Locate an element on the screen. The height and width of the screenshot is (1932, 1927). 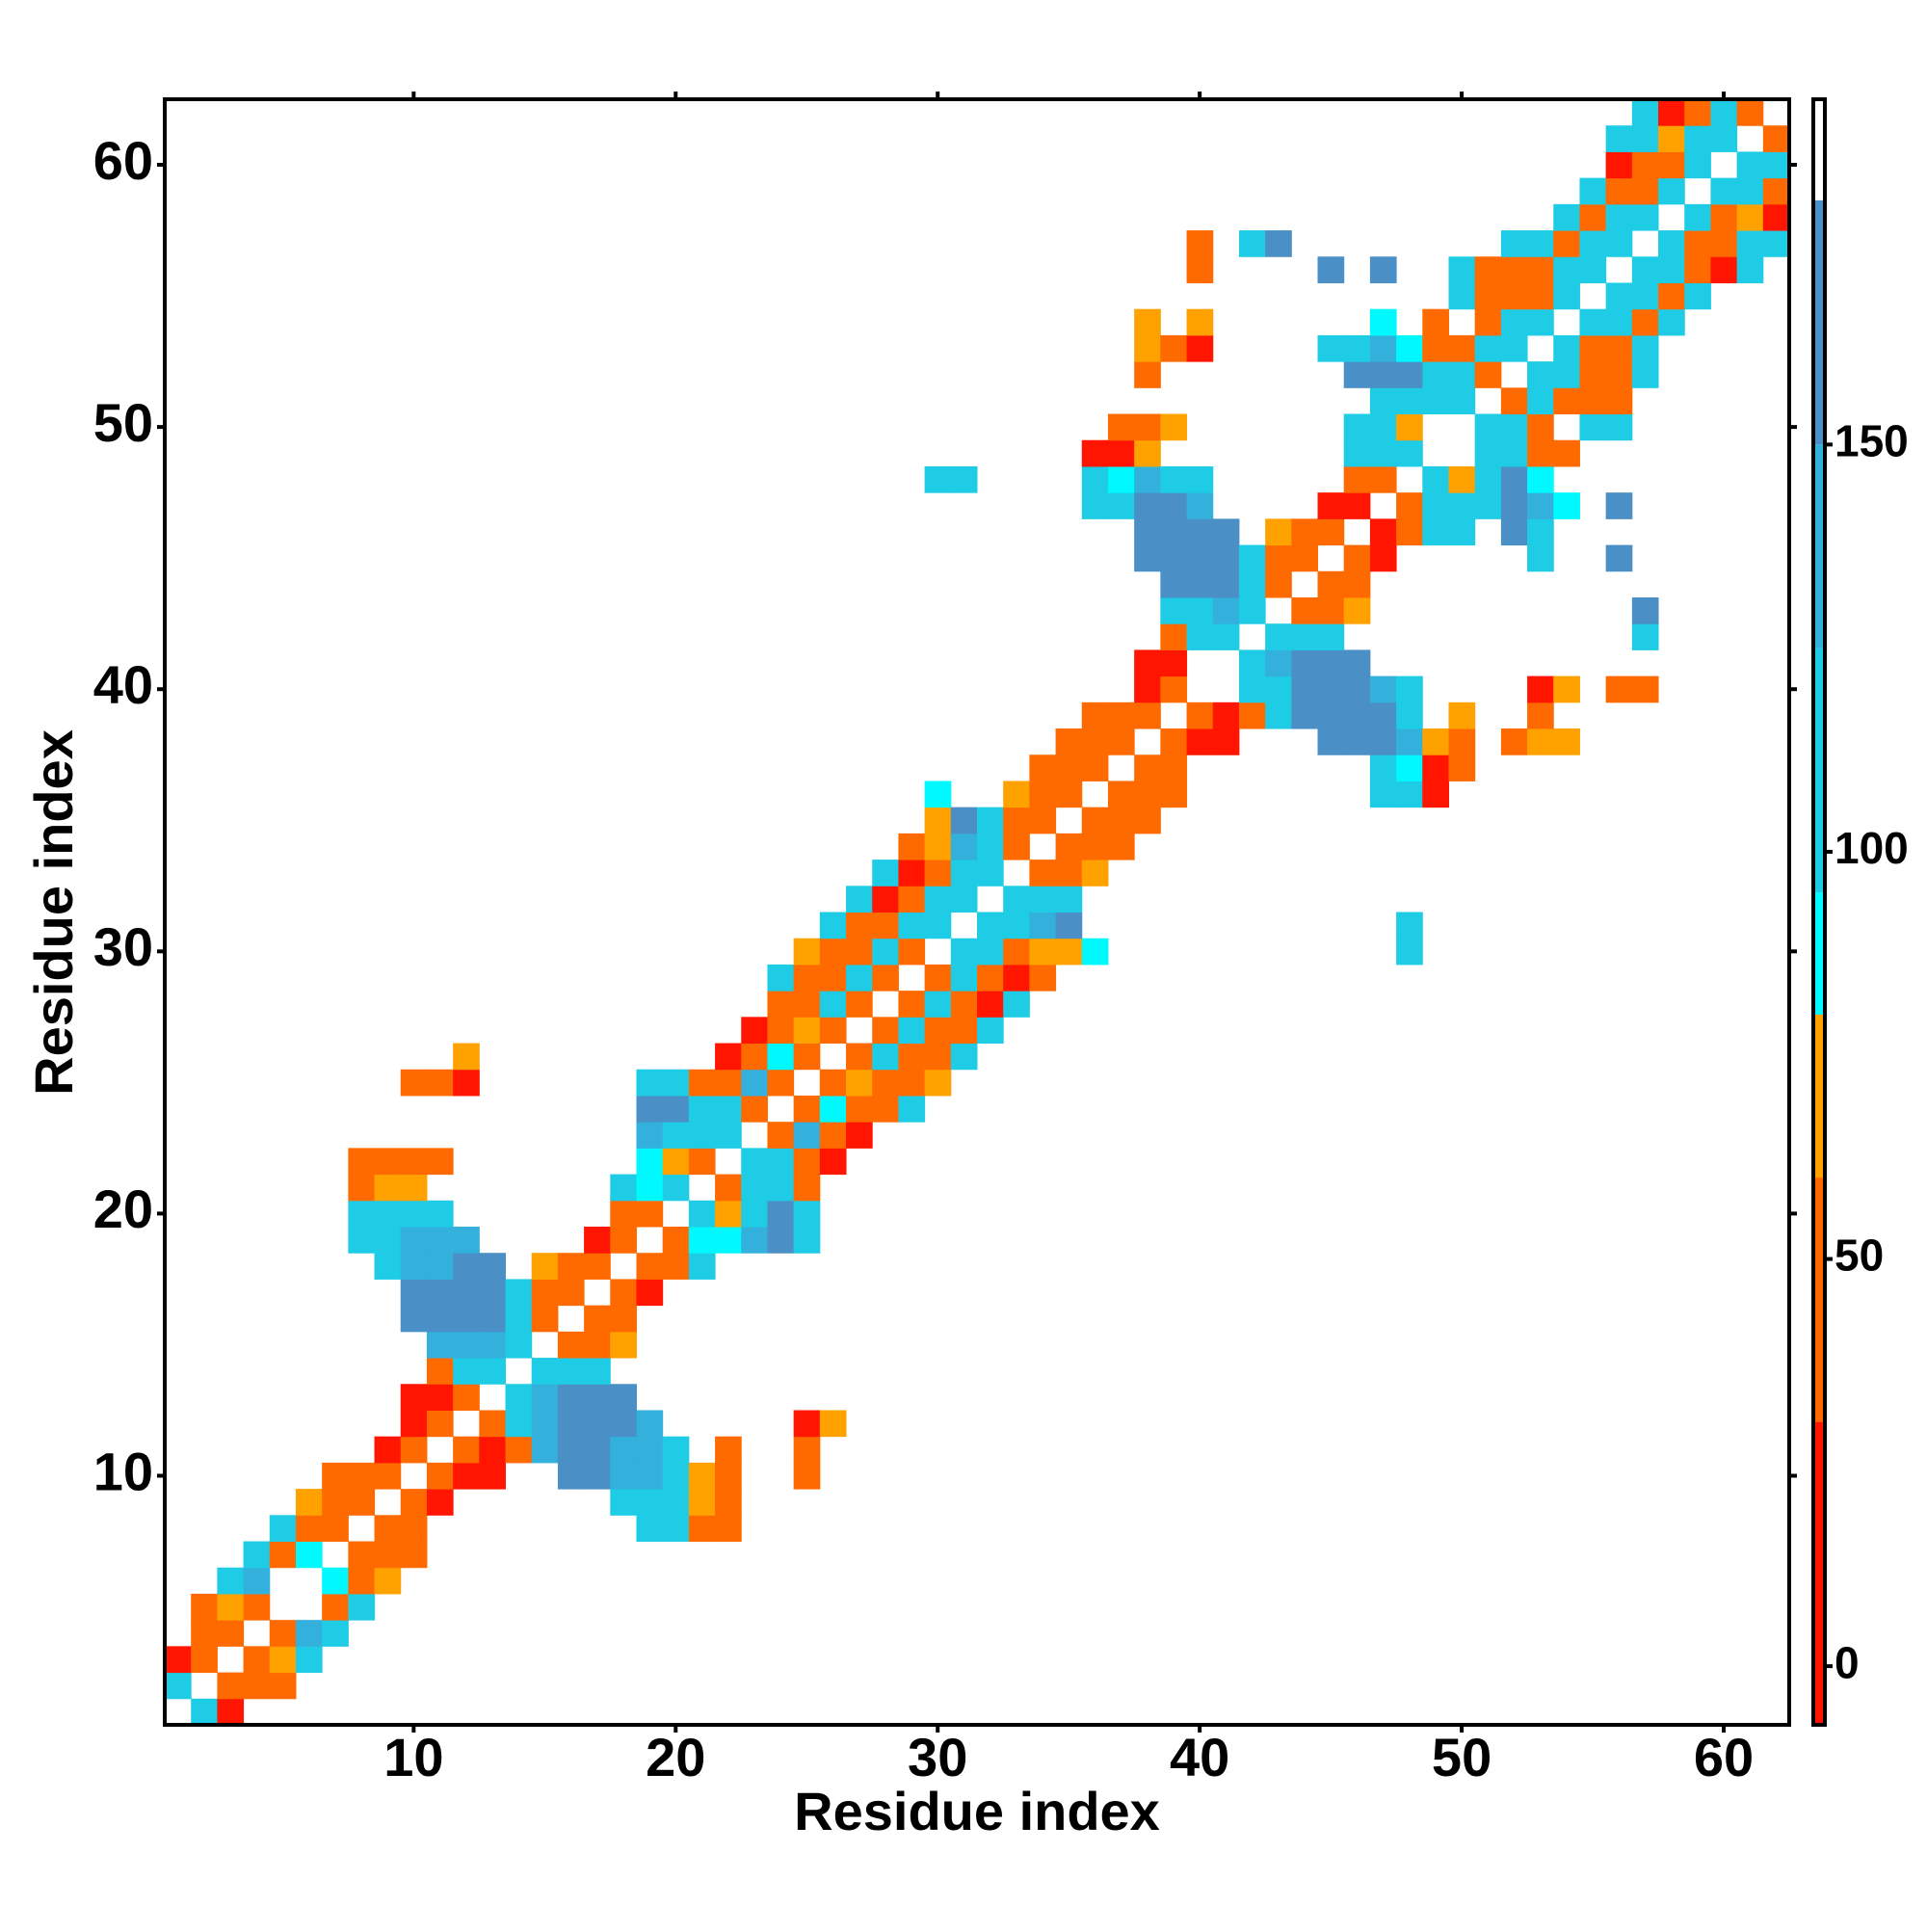
y-tick-label: 10 is located at coordinates (123, 1471).